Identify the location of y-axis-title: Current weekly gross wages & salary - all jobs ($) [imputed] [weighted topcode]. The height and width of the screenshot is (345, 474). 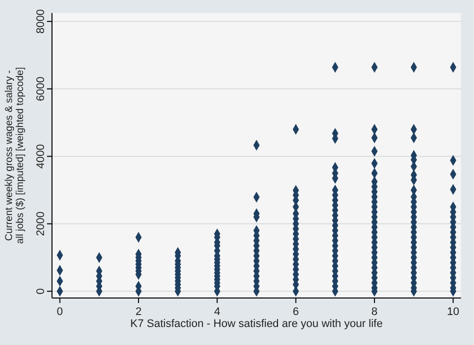
(15, 155).